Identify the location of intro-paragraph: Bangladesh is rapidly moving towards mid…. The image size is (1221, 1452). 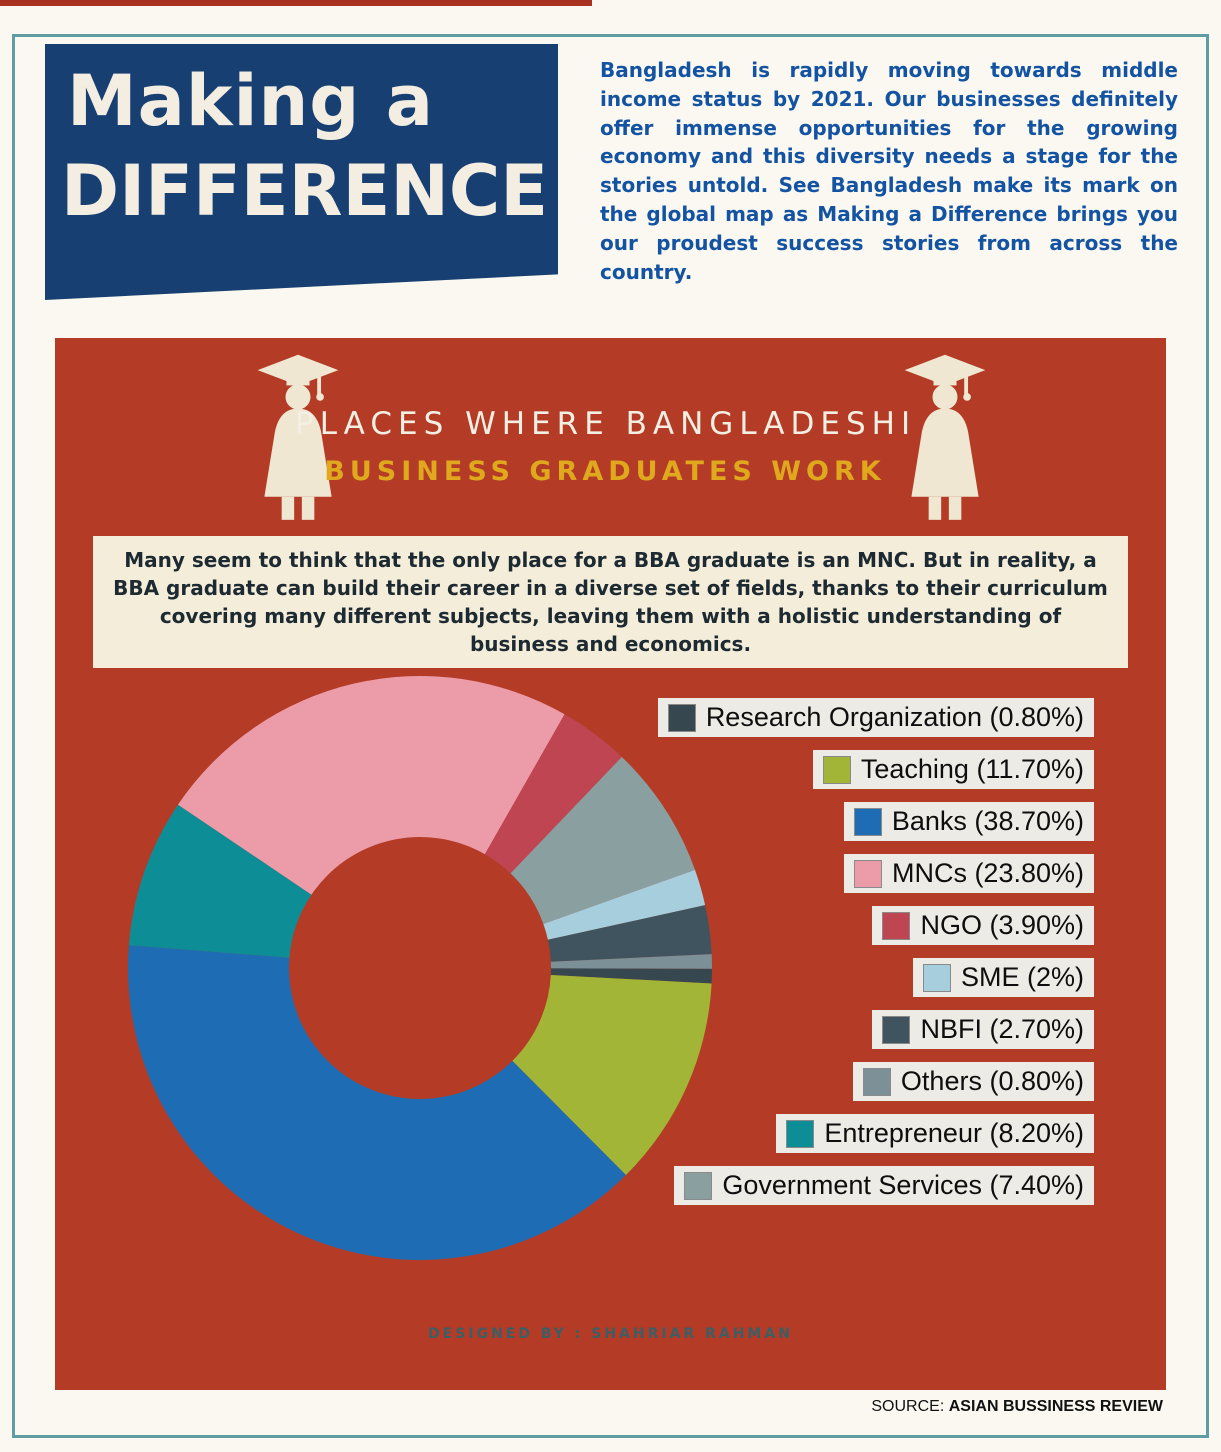
(889, 171).